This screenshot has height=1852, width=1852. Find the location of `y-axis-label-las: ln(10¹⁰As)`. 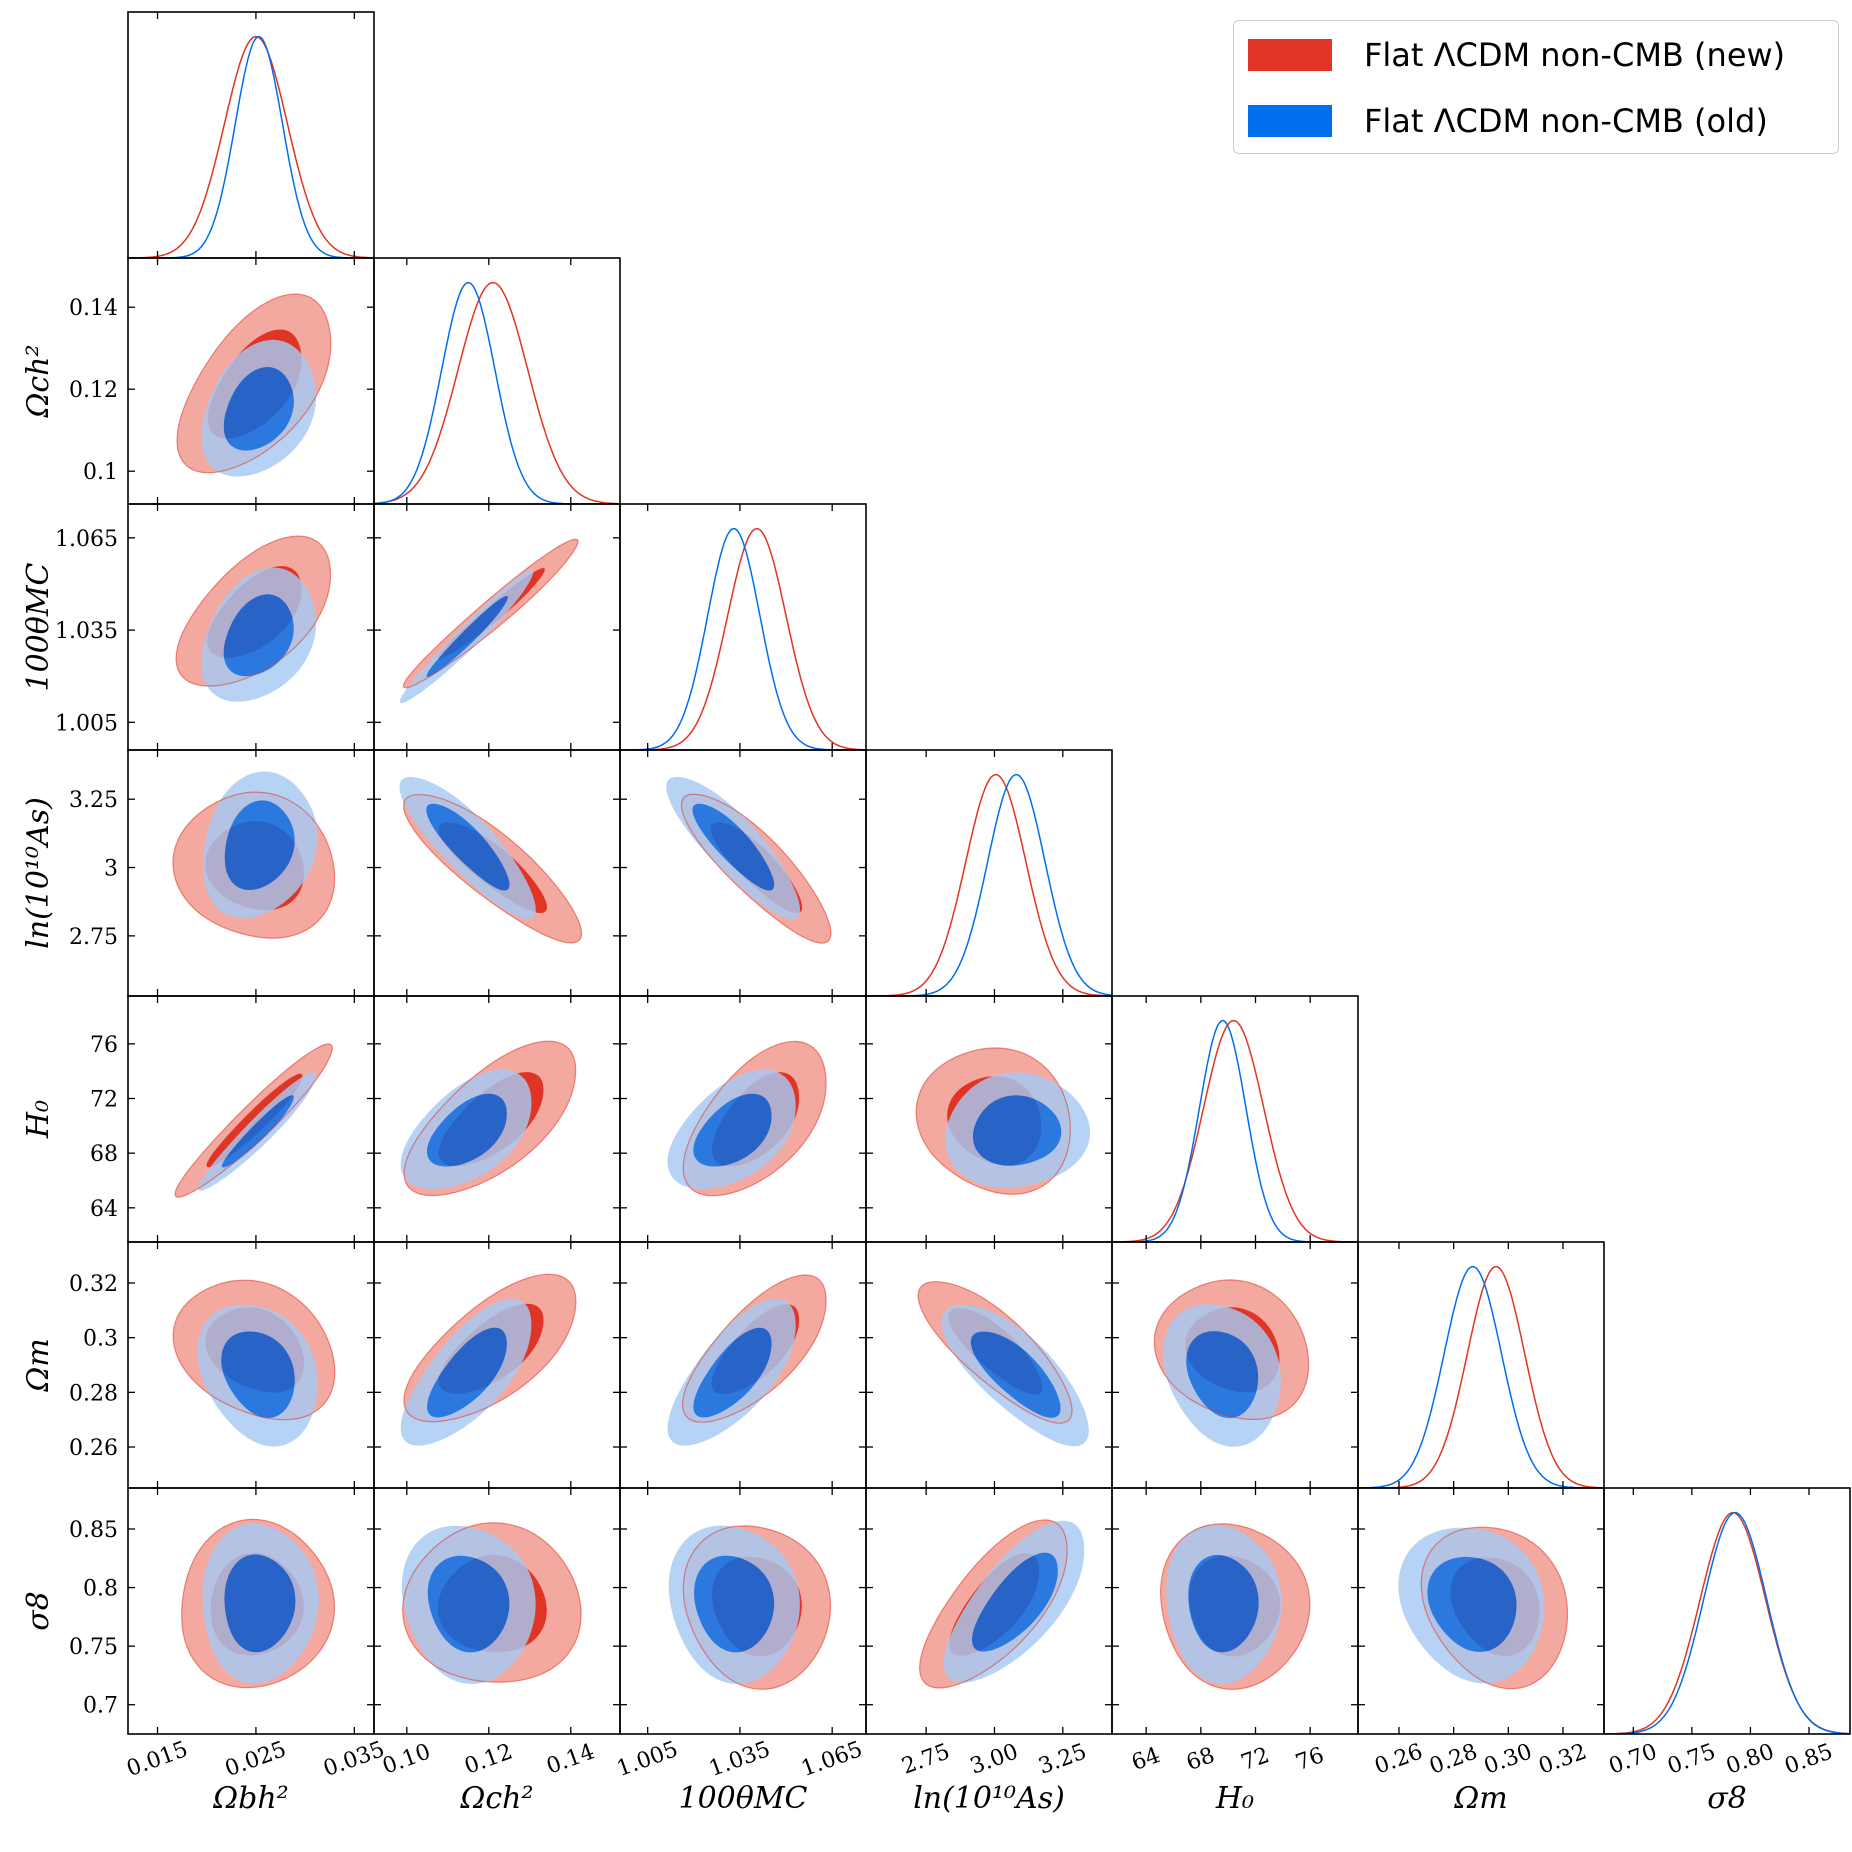

y-axis-label-las: ln(10¹⁰As) is located at coordinates (38, 873).